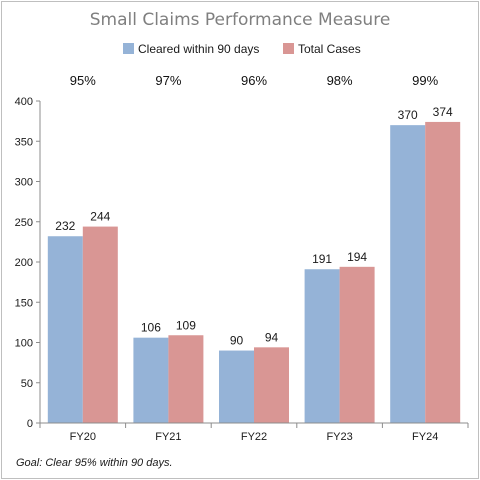 The width and height of the screenshot is (480, 480). What do you see at coordinates (272, 337) in the screenshot?
I see `data-label: 94` at bounding box center [272, 337].